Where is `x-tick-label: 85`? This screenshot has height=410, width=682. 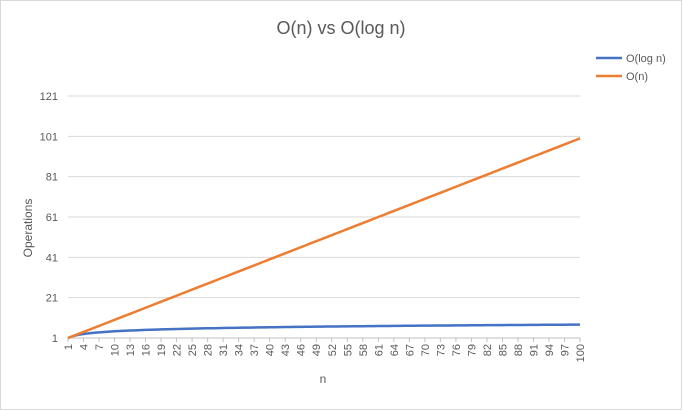
x-tick-label: 85 is located at coordinates (503, 350).